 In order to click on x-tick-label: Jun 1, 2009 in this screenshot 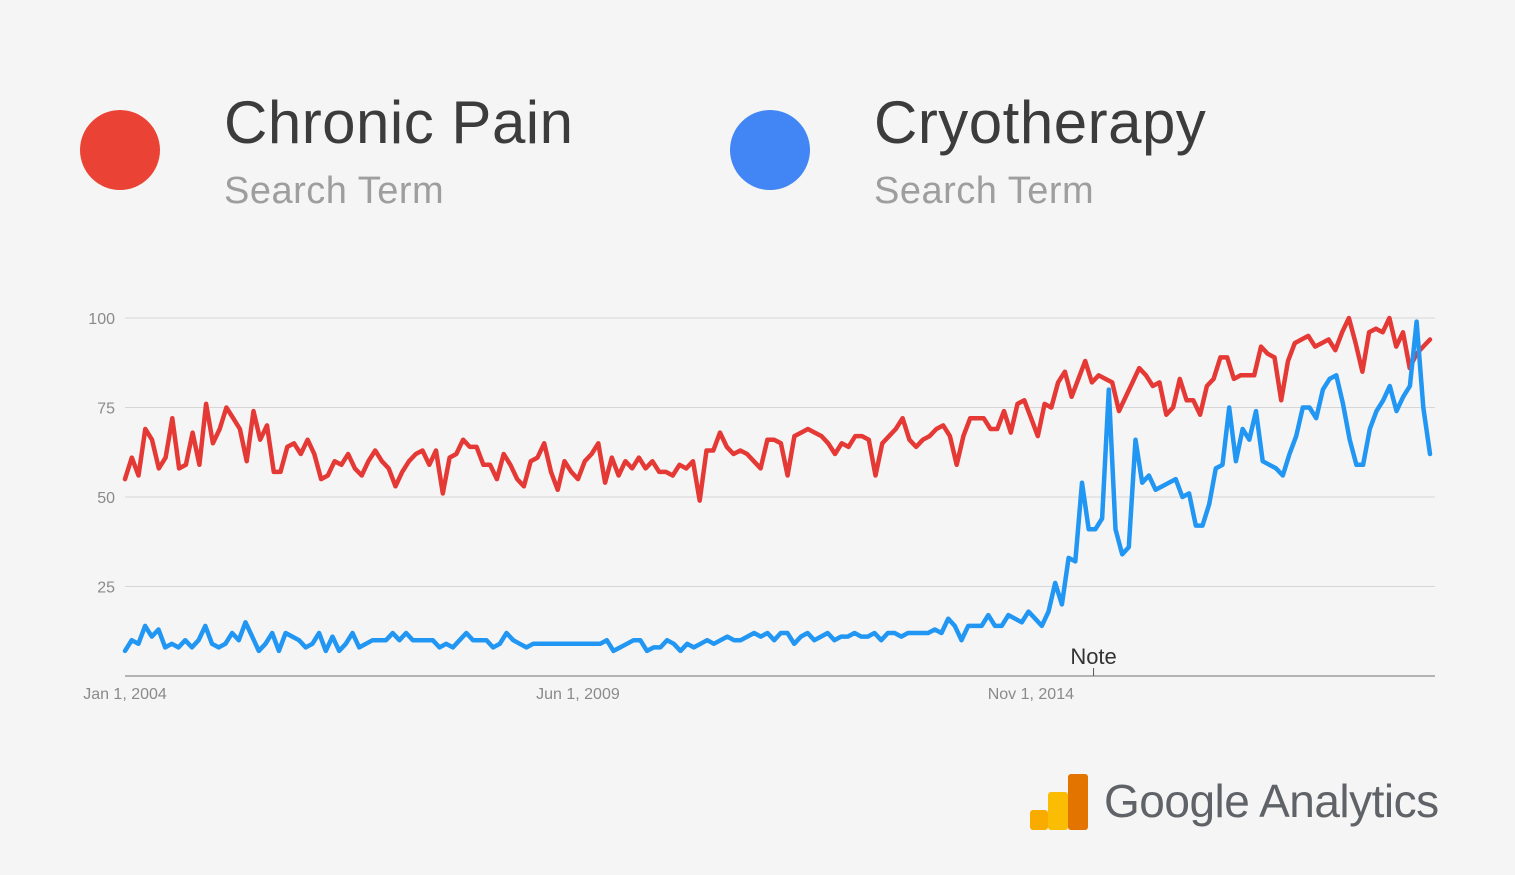, I will do `click(578, 694)`.